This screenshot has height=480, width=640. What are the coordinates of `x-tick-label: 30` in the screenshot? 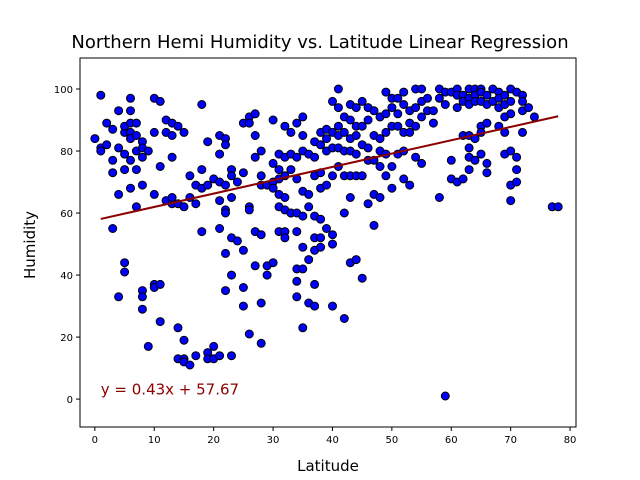 It's located at (273, 440).